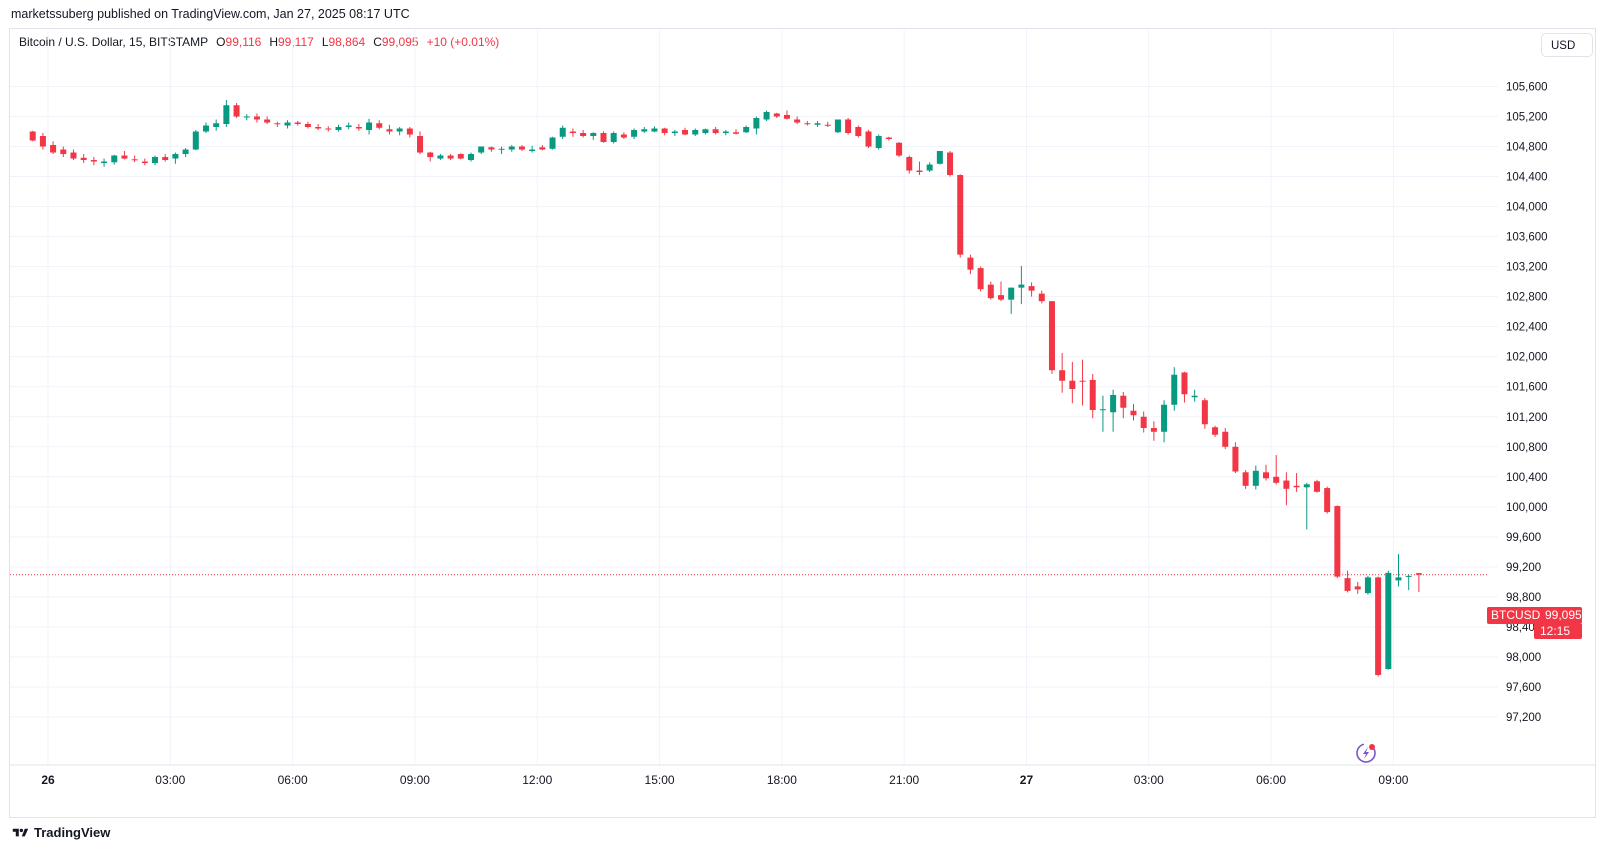  What do you see at coordinates (1523, 718) in the screenshot?
I see `y-tick-label: 97,200` at bounding box center [1523, 718].